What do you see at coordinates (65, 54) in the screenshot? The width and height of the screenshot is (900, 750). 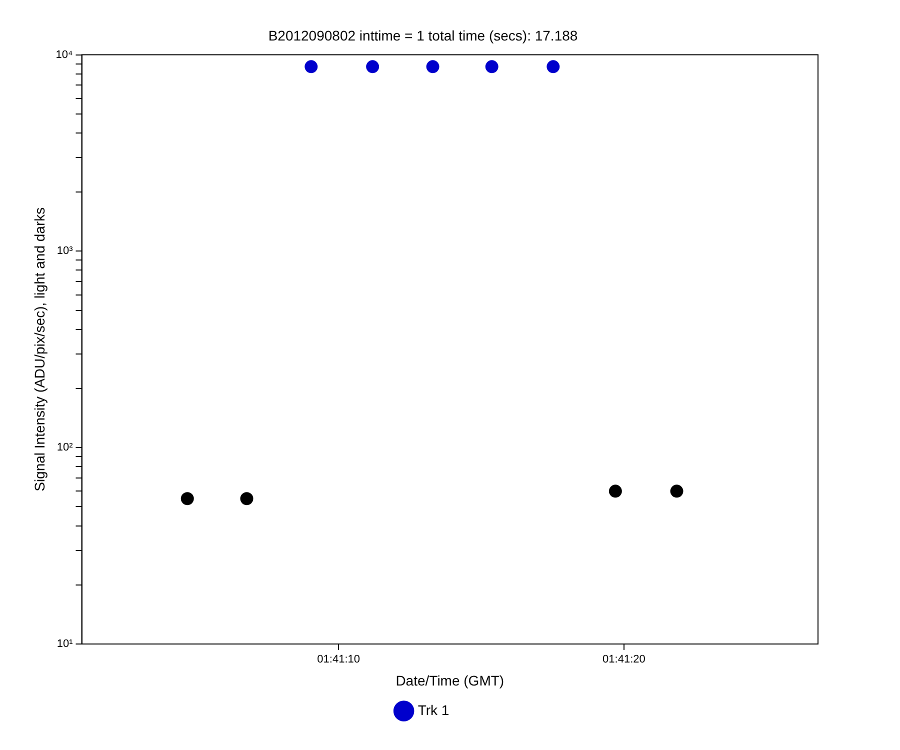 I see `y-tick-label: 10⁴` at bounding box center [65, 54].